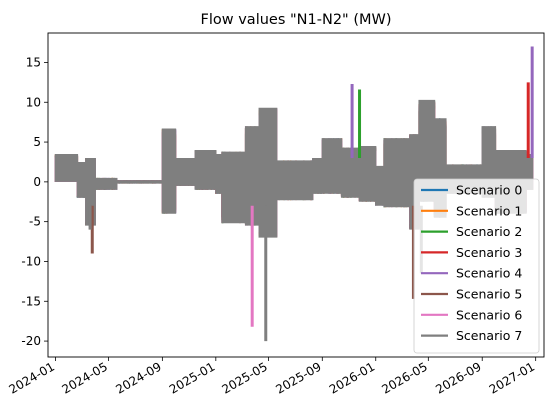  I want to click on legend-item: Scenario 7, so click(471, 335).